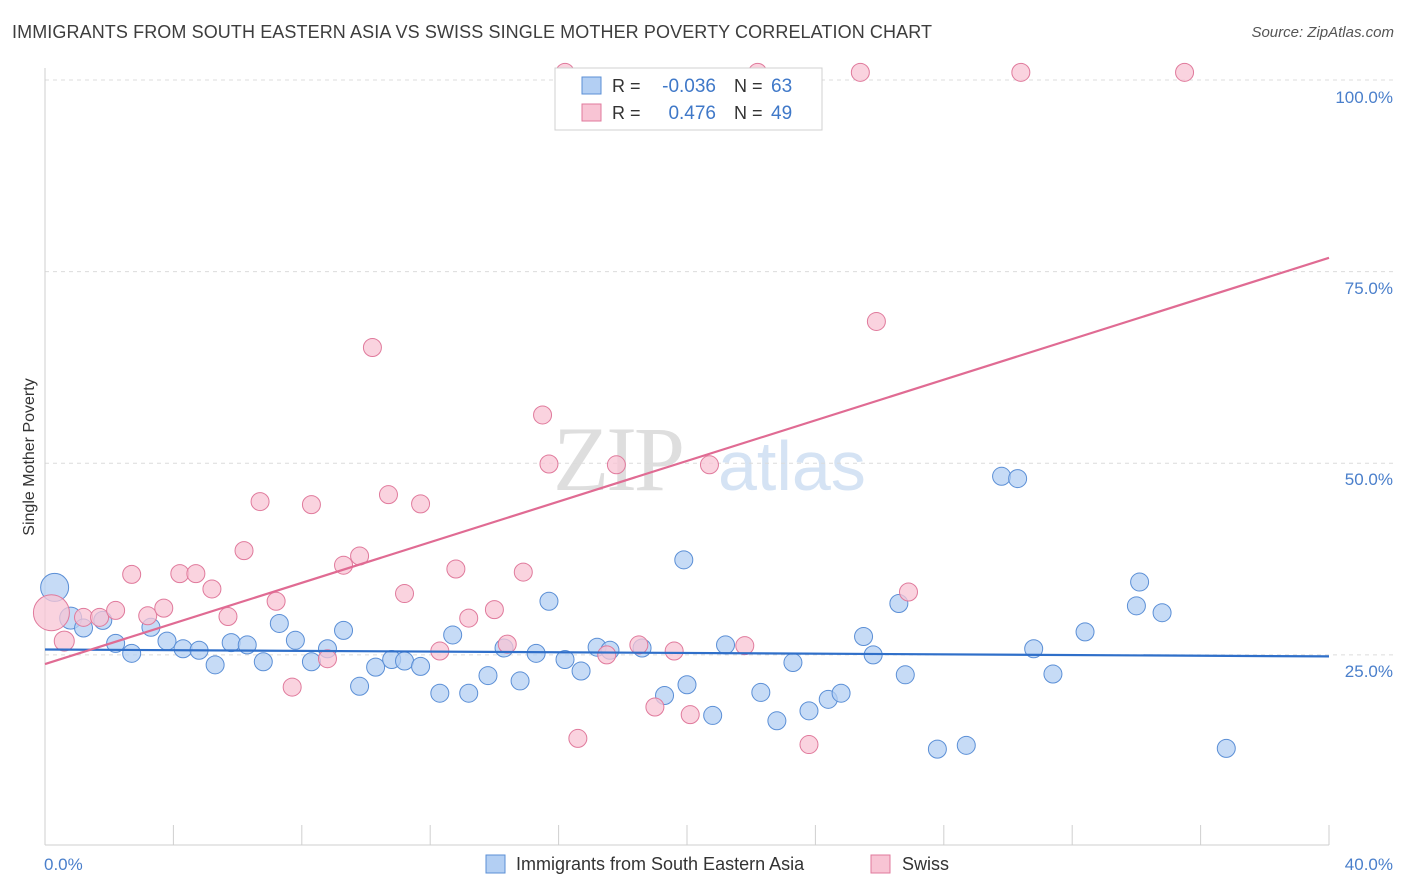  I want to click on x-tick-label-max: 40.0%, so click(1369, 864).